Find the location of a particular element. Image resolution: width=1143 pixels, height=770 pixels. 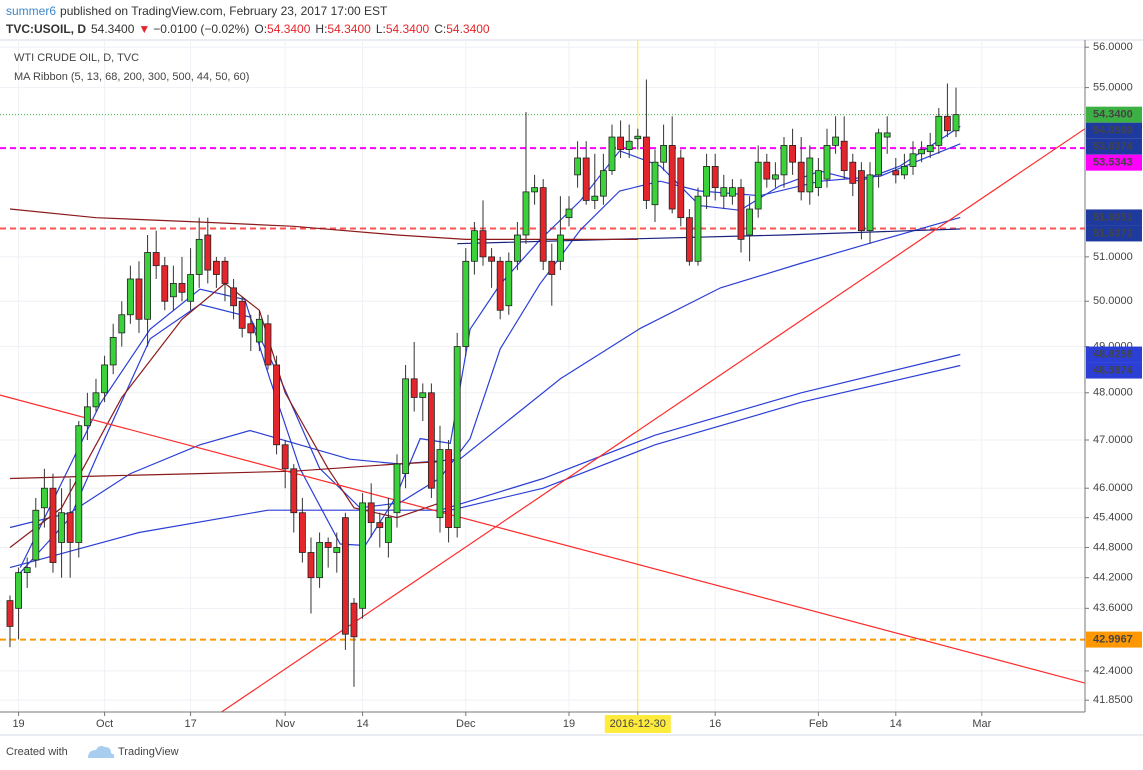

x-tick-label: 17 is located at coordinates (190, 724).